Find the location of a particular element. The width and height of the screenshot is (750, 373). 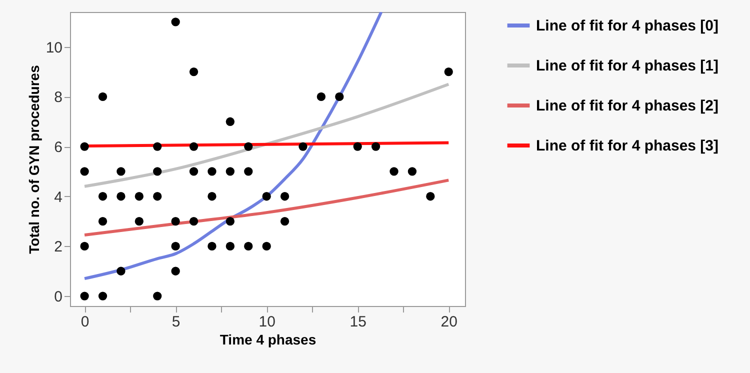

legend-label: Line of fit for 4 phases [3] is located at coordinates (627, 146).